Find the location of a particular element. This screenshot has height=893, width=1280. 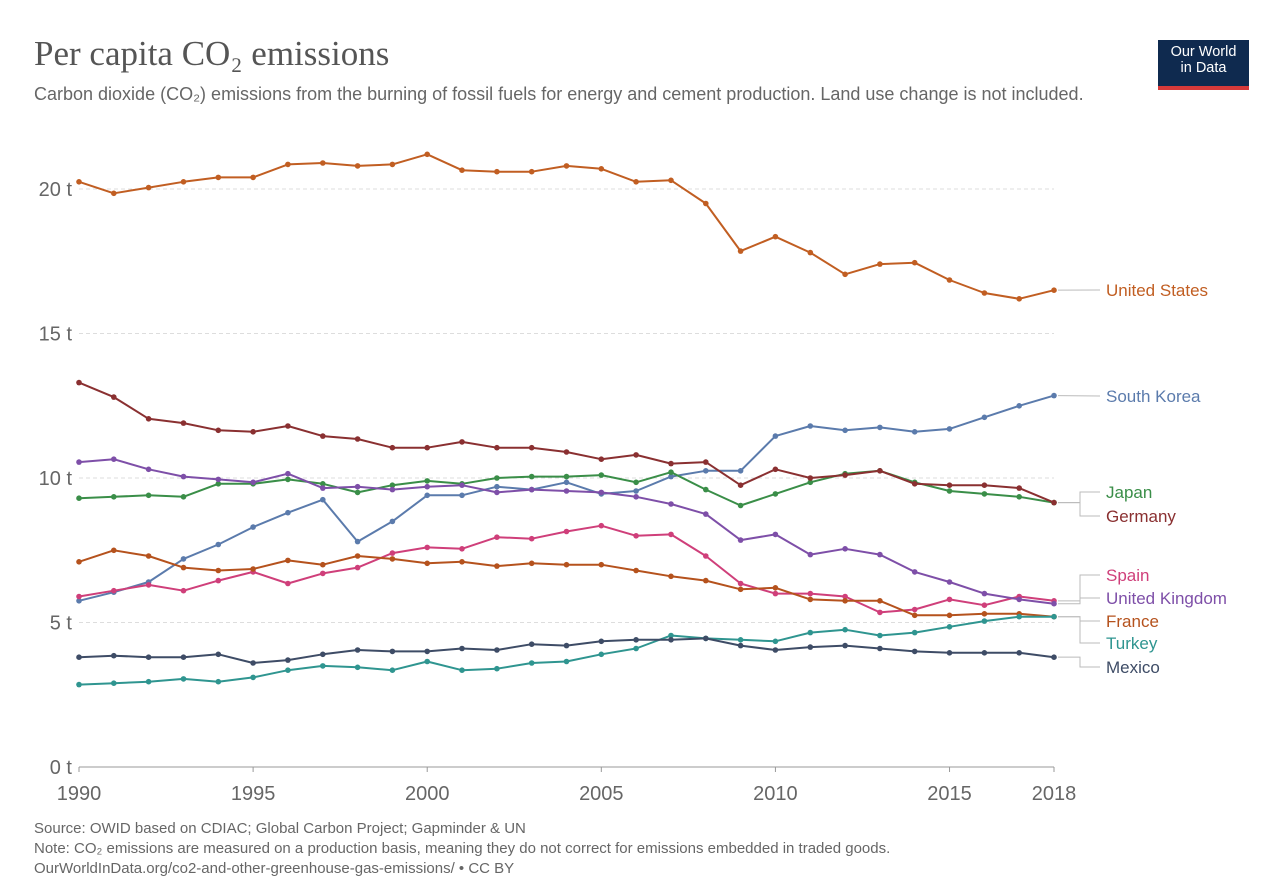

series-label: United States is located at coordinates (1157, 290).